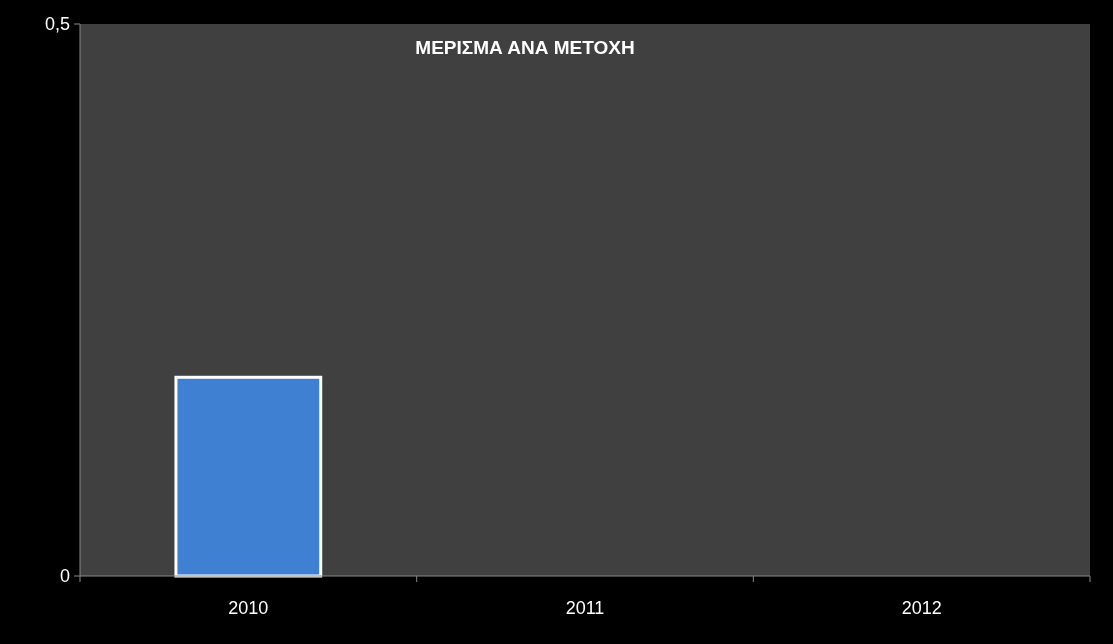  I want to click on y-tick-label: 0, so click(64, 576).